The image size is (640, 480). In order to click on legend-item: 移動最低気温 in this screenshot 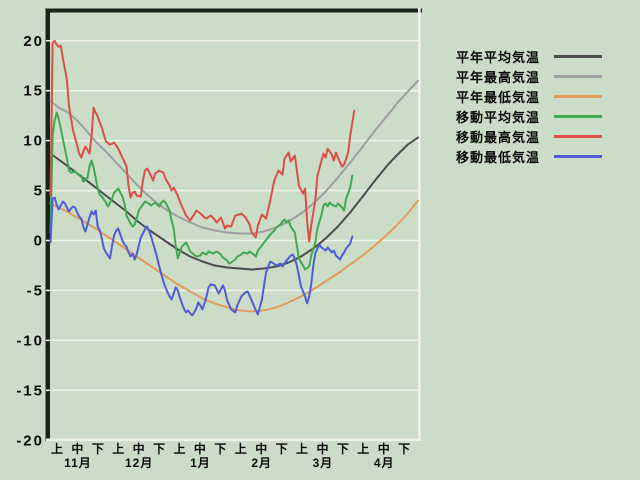, I will do `click(529, 156)`.